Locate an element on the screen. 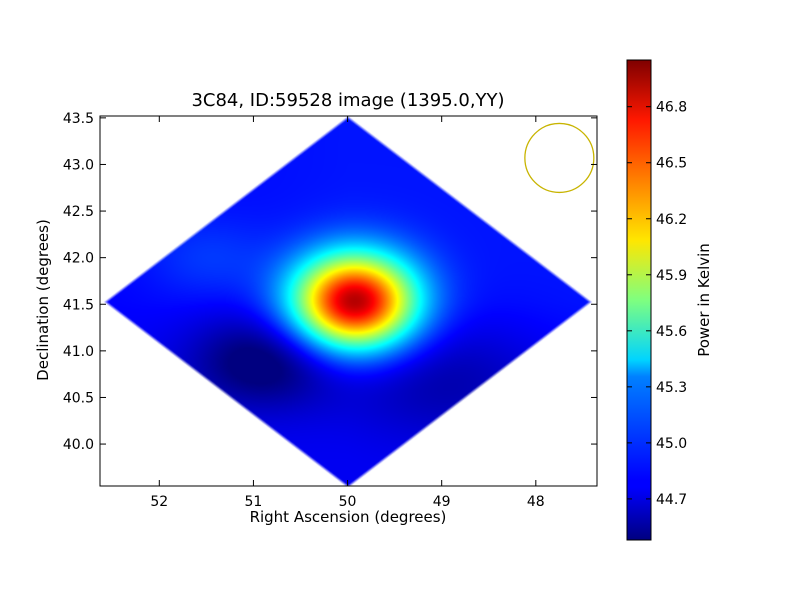 The width and height of the screenshot is (800, 600). colorbar-label: Power in Kelvin is located at coordinates (704, 300).